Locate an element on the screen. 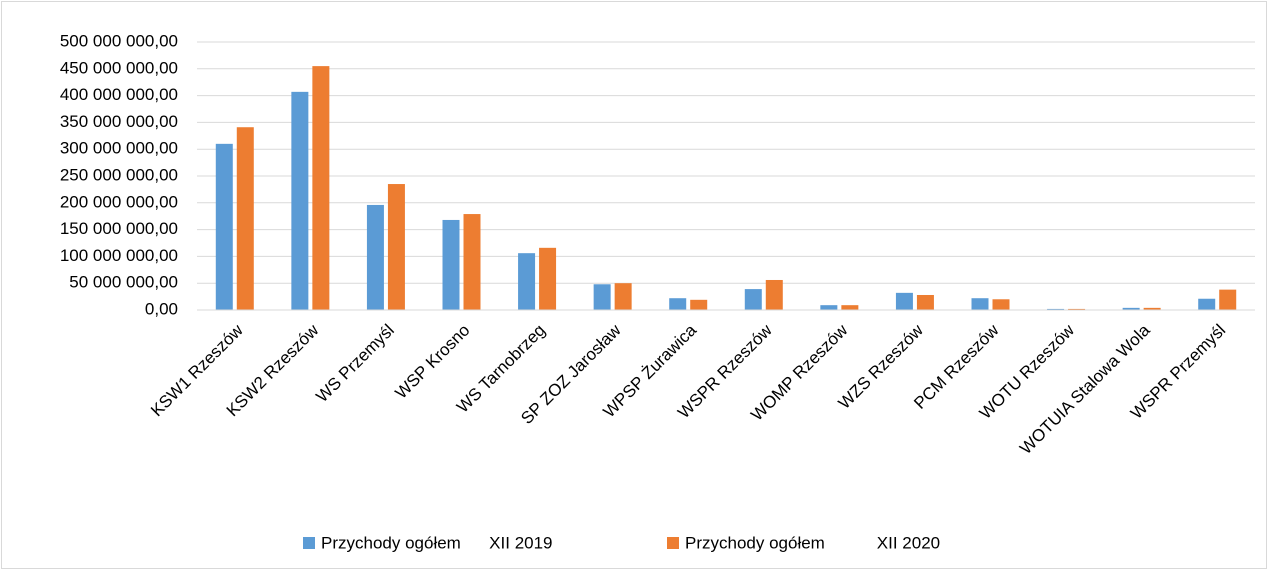 The image size is (1270, 572). legend-label: Przychody ogółem XII 2019 is located at coordinates (437, 542).